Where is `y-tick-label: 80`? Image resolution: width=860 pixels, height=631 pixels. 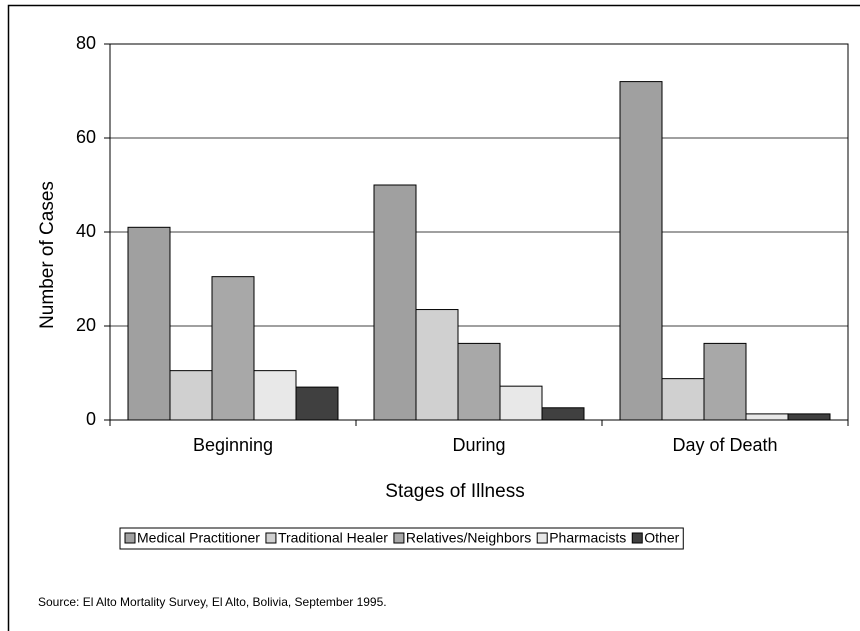
y-tick-label: 80 is located at coordinates (86, 43).